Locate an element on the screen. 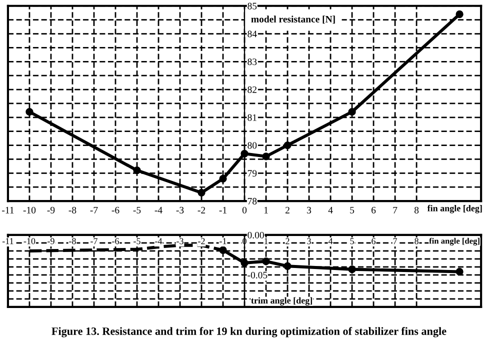  y-tick-label: 83 is located at coordinates (252, 62).